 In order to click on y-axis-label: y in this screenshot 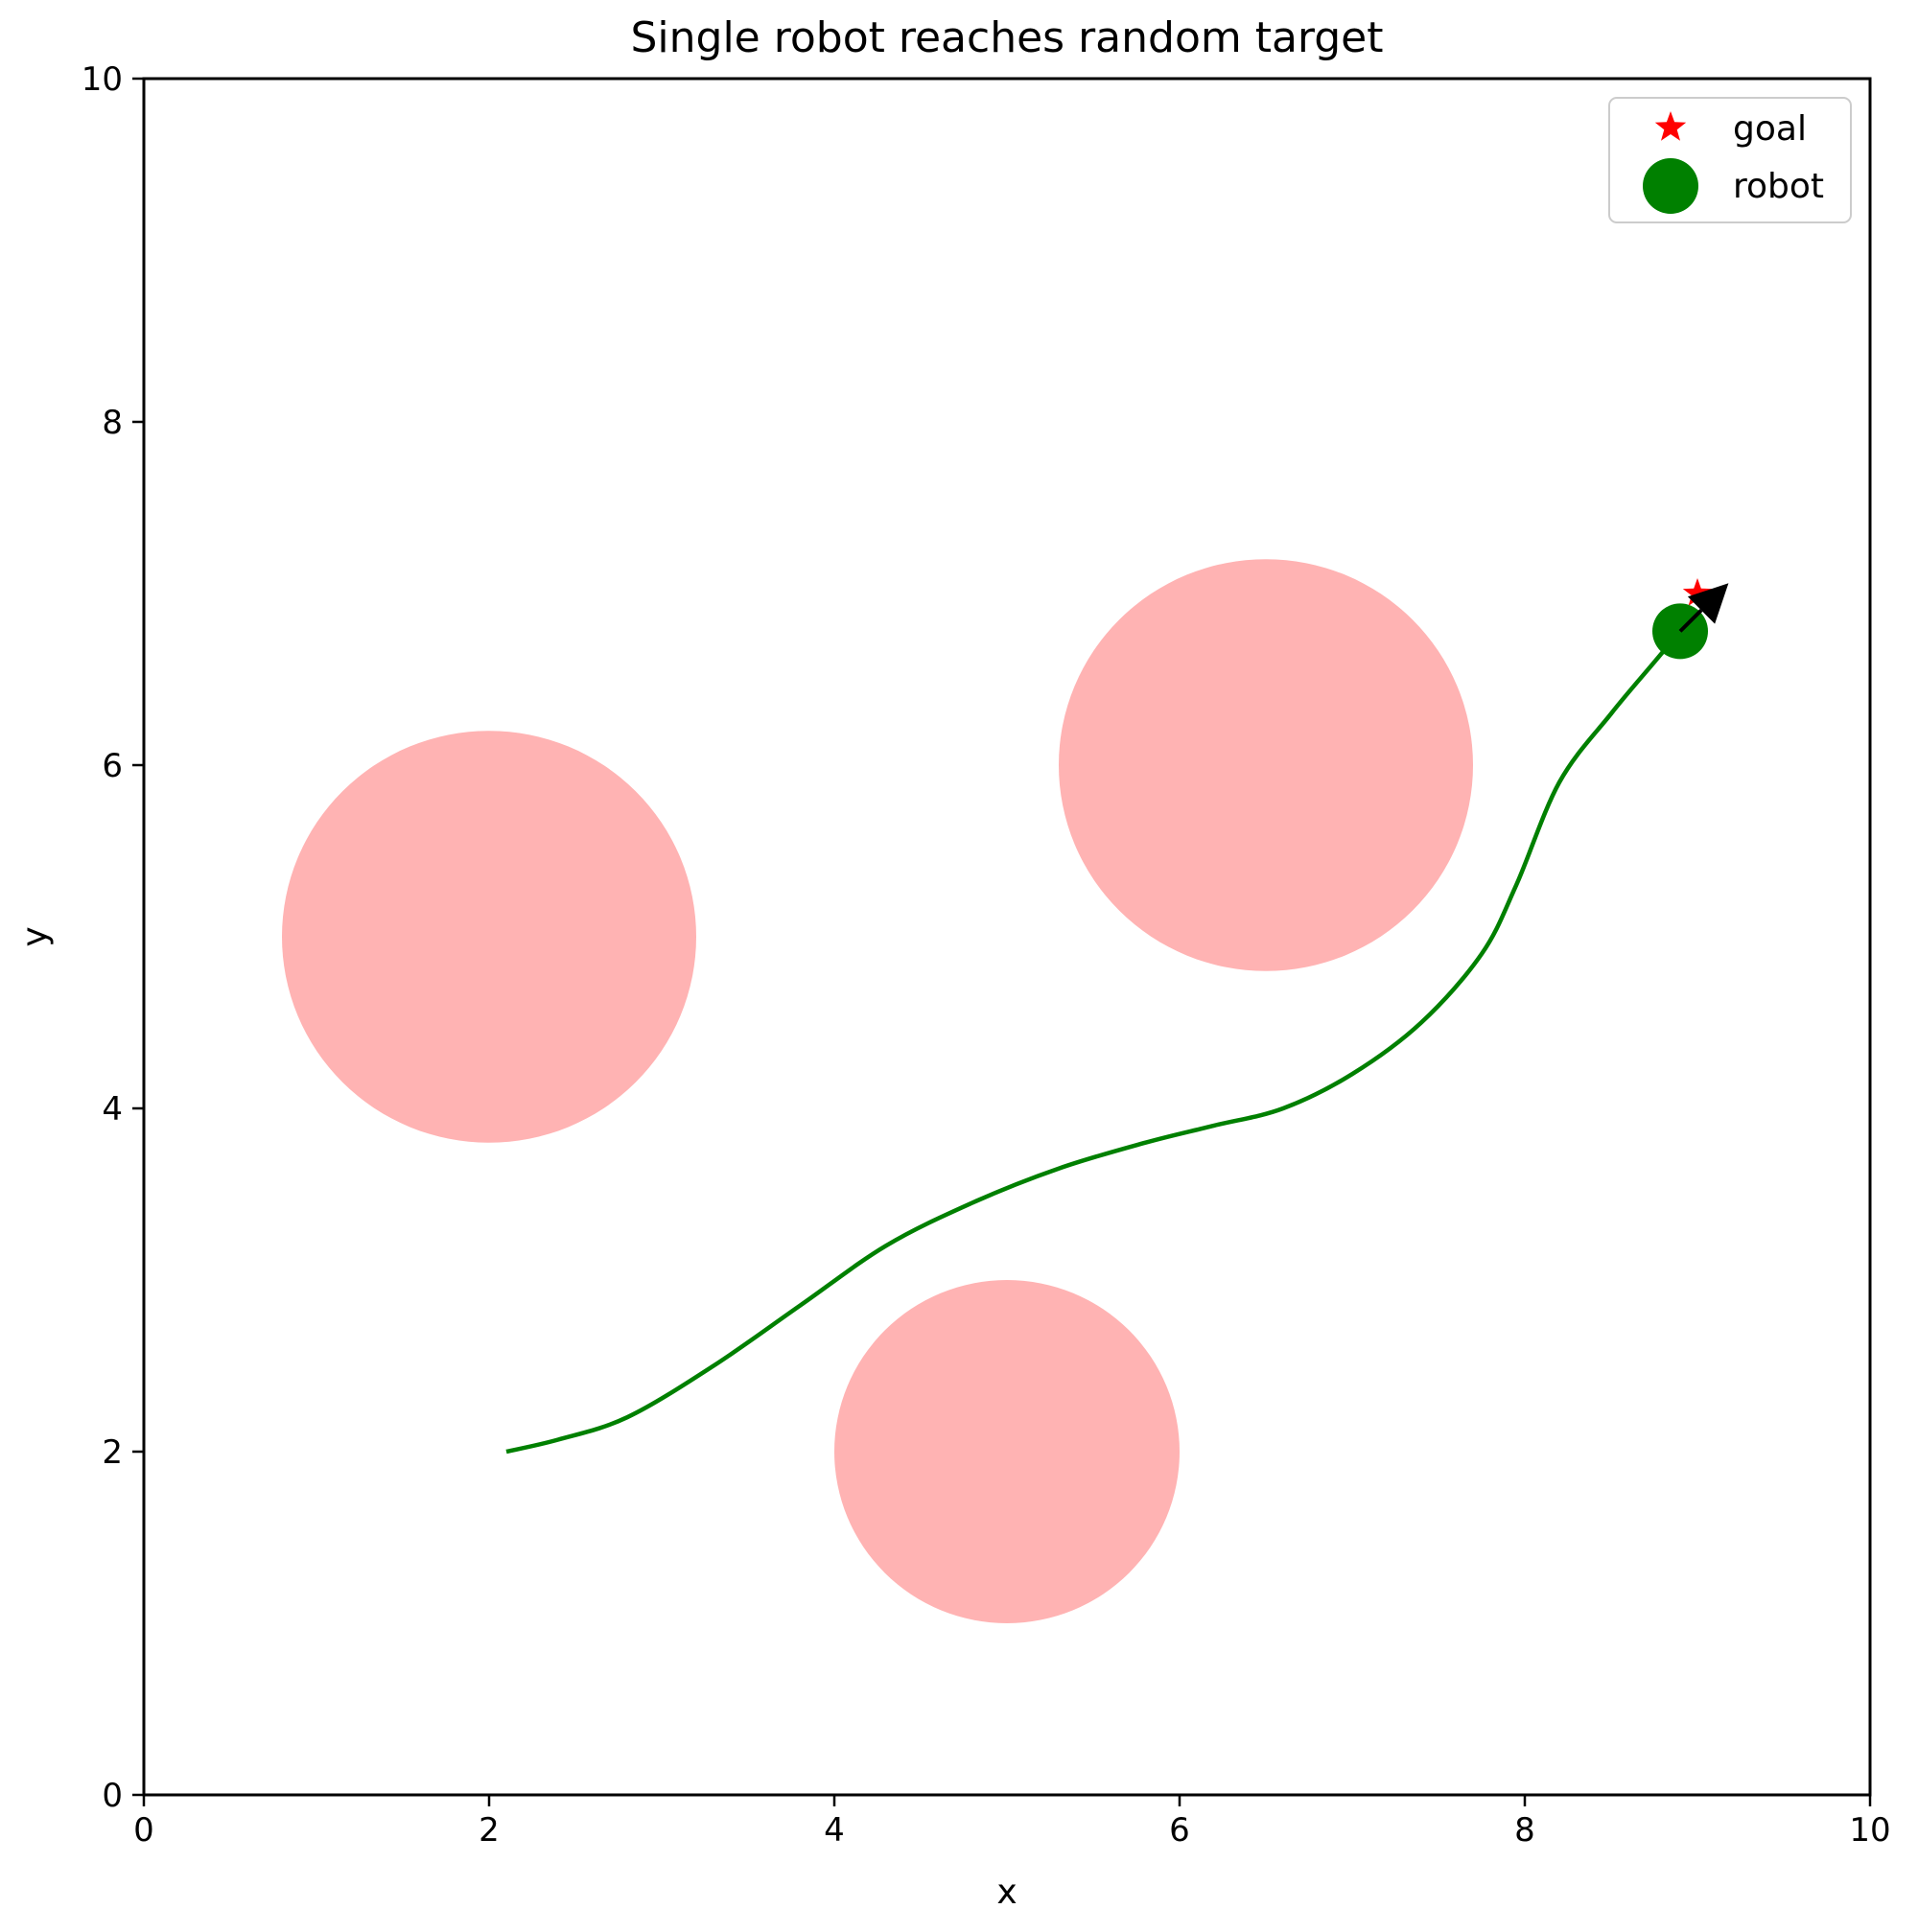, I will do `click(35, 936)`.